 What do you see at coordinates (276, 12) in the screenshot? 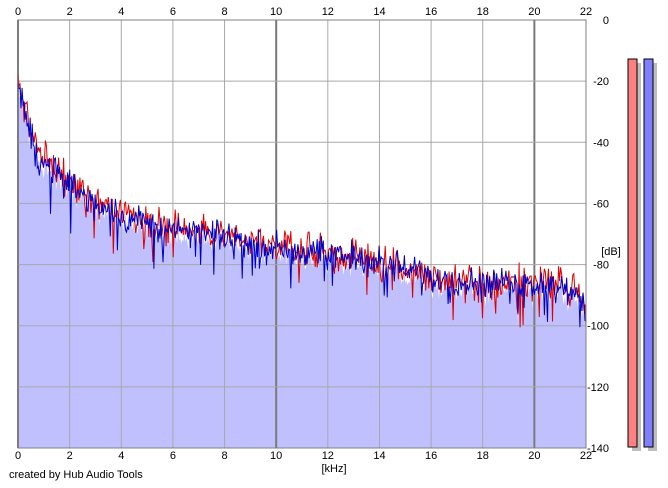
I see `x-tick-label-top: 10` at bounding box center [276, 12].